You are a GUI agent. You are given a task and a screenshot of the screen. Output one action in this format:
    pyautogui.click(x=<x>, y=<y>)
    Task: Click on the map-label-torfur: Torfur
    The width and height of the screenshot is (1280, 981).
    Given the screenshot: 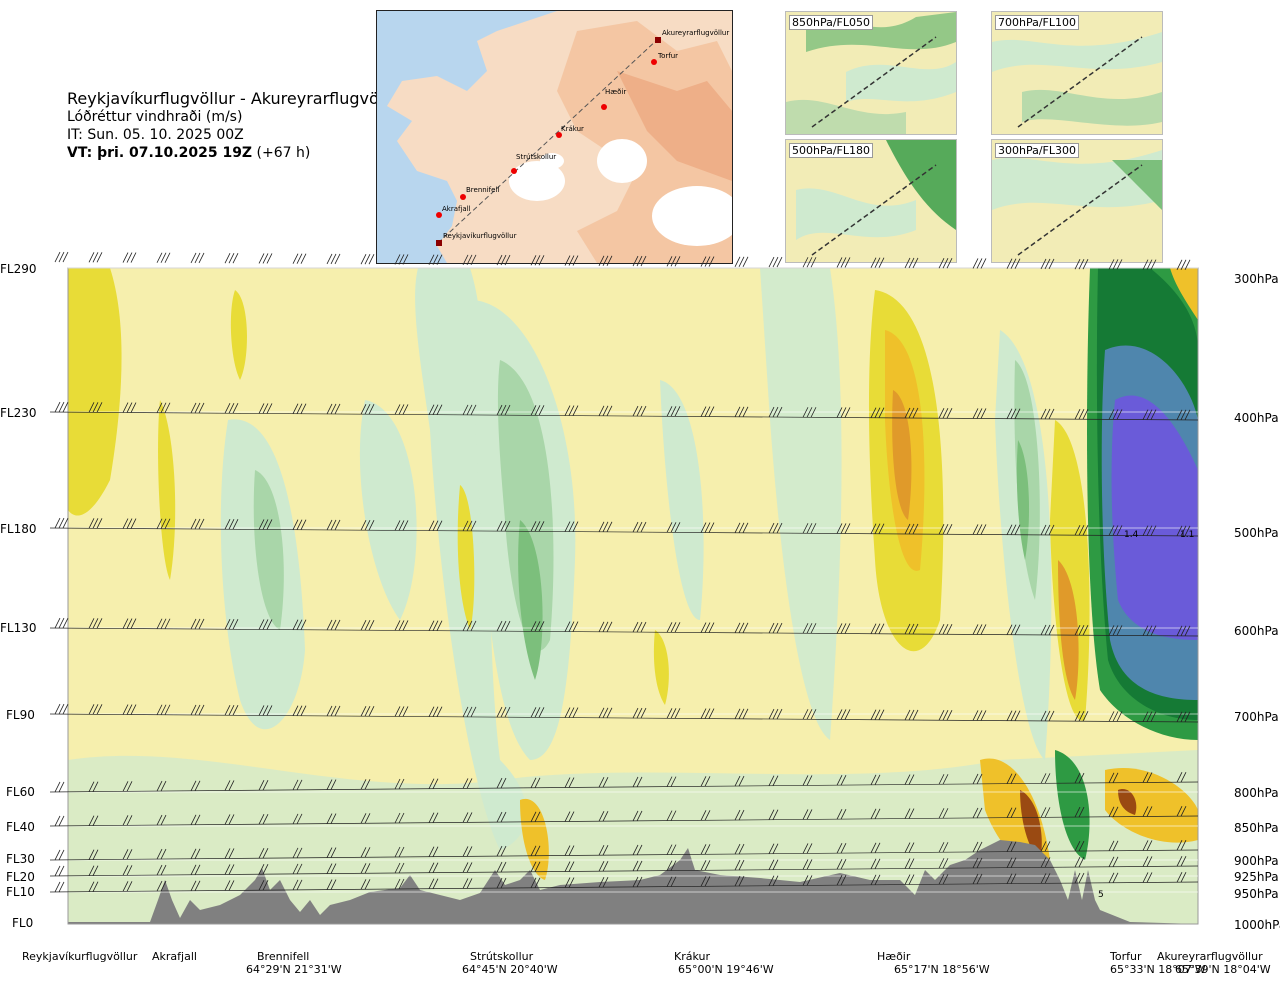 What is the action you would take?
    pyautogui.click(x=667, y=56)
    